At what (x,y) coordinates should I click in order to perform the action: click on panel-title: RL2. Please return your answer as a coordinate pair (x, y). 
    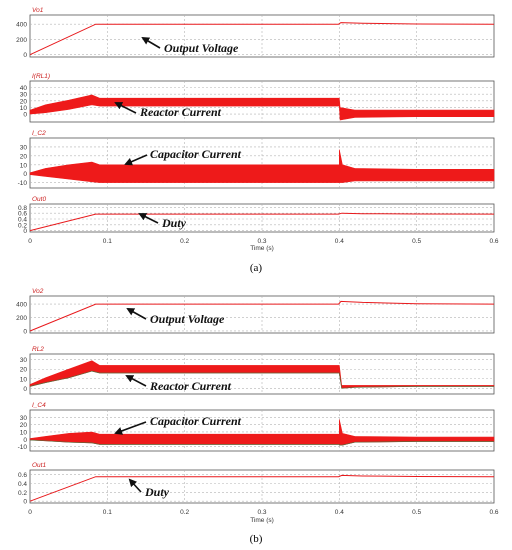
    Looking at the image, I should click on (38, 349).